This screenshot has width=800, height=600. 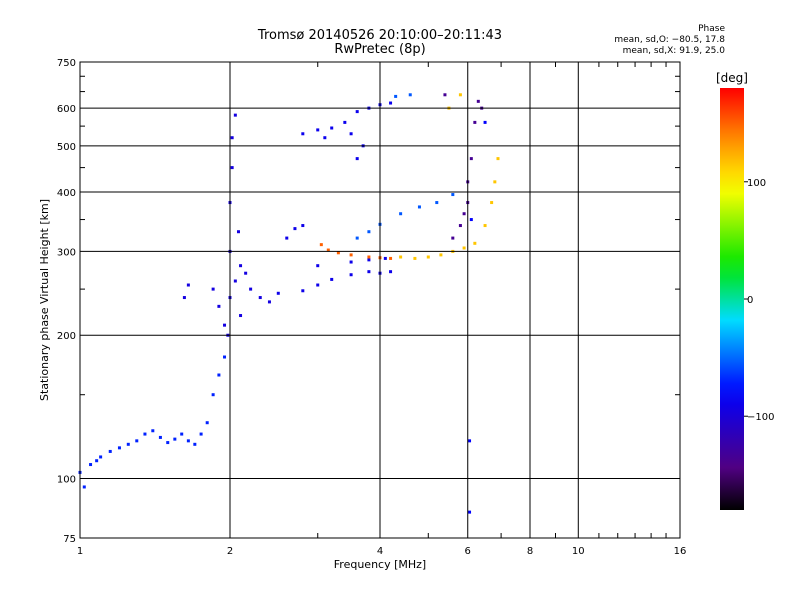 What do you see at coordinates (732, 299) in the screenshot?
I see `colorbar-gradient` at bounding box center [732, 299].